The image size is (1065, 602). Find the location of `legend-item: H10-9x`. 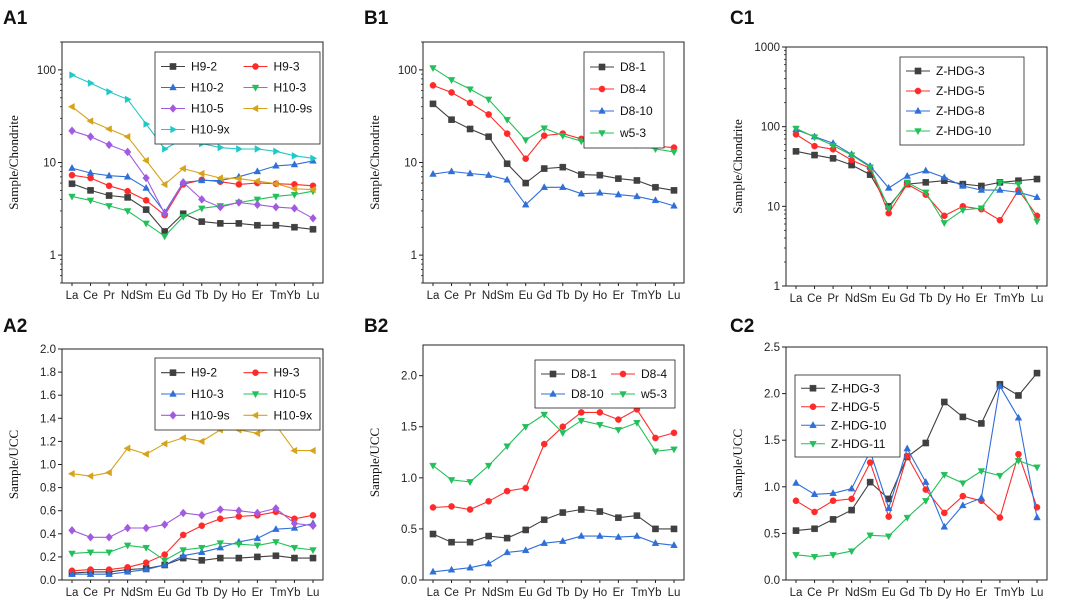

legend-item: H10-9x is located at coordinates (195, 130).